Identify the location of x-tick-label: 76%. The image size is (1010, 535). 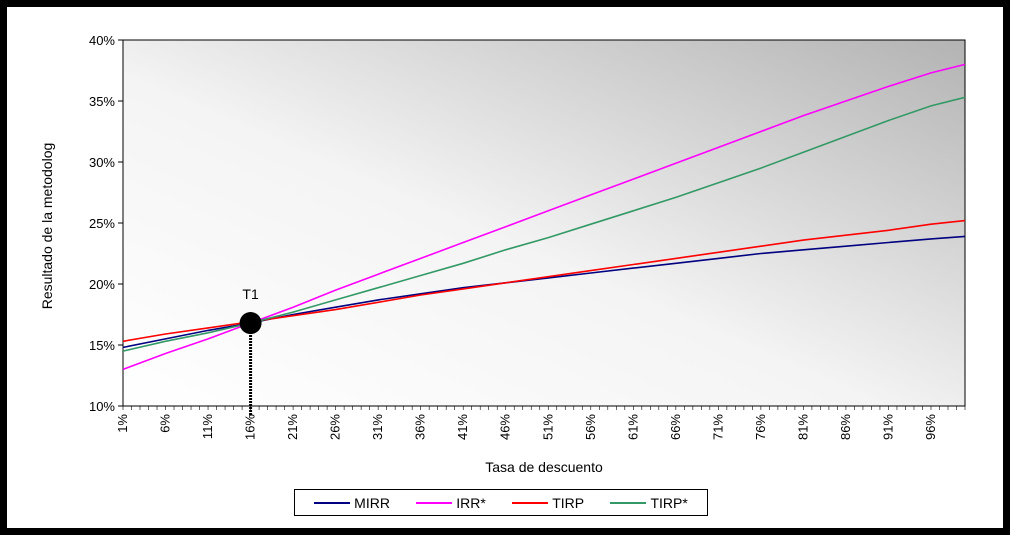
(760, 427).